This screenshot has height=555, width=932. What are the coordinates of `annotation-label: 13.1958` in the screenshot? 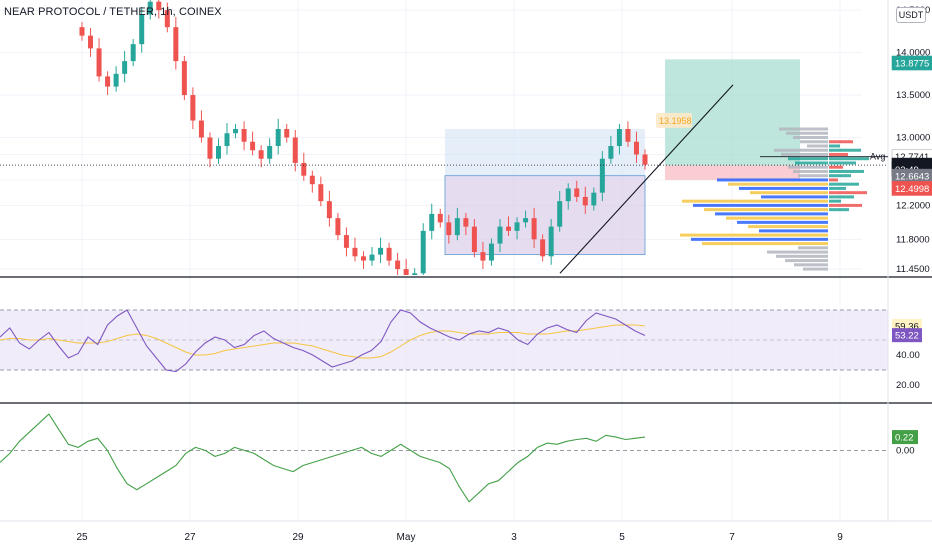 It's located at (675, 121).